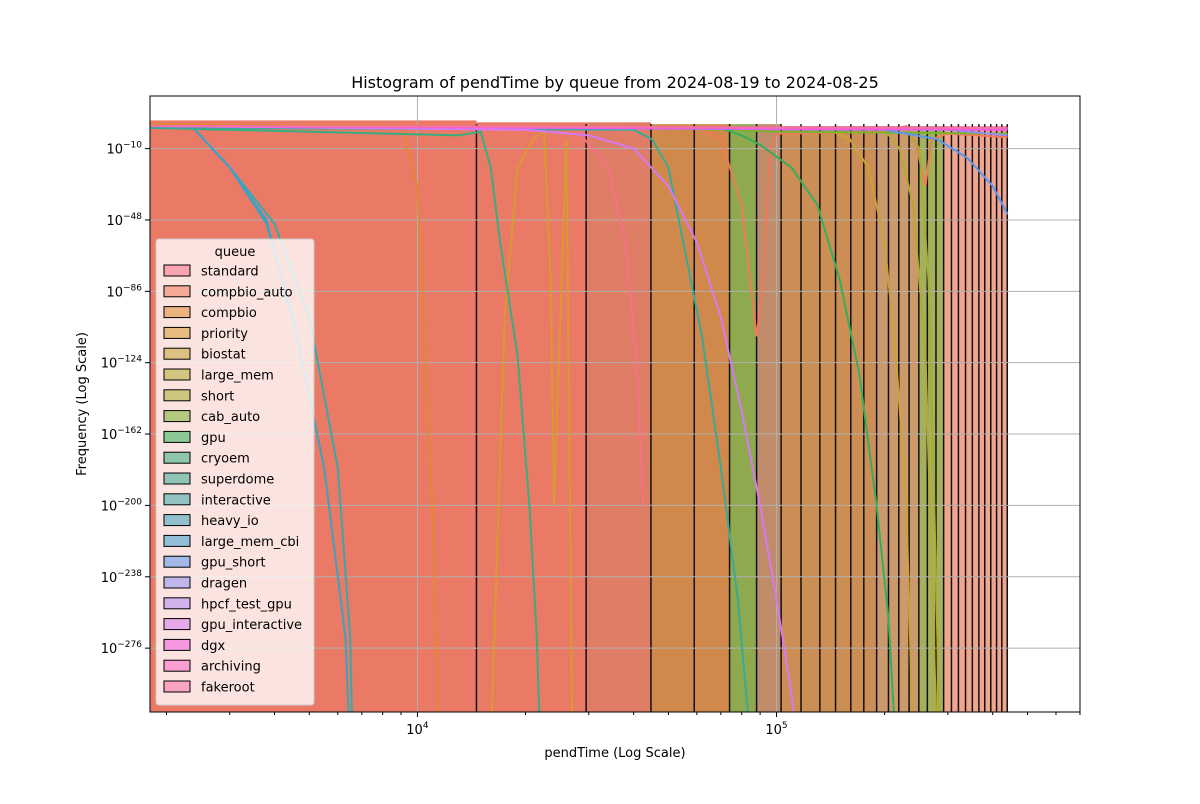 The image size is (1200, 804). I want to click on x-tick-label: 105, so click(776, 729).